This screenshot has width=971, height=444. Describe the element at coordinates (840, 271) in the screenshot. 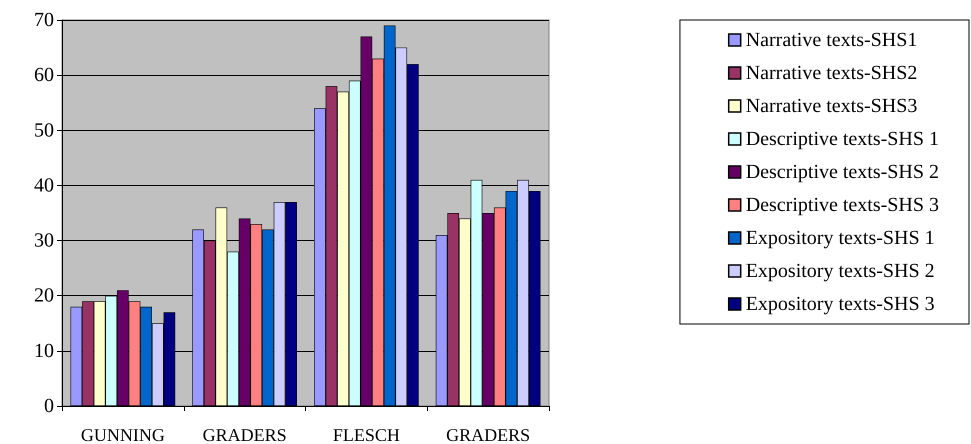

I see `legend-label: Expository texts-SHS 2` at that location.